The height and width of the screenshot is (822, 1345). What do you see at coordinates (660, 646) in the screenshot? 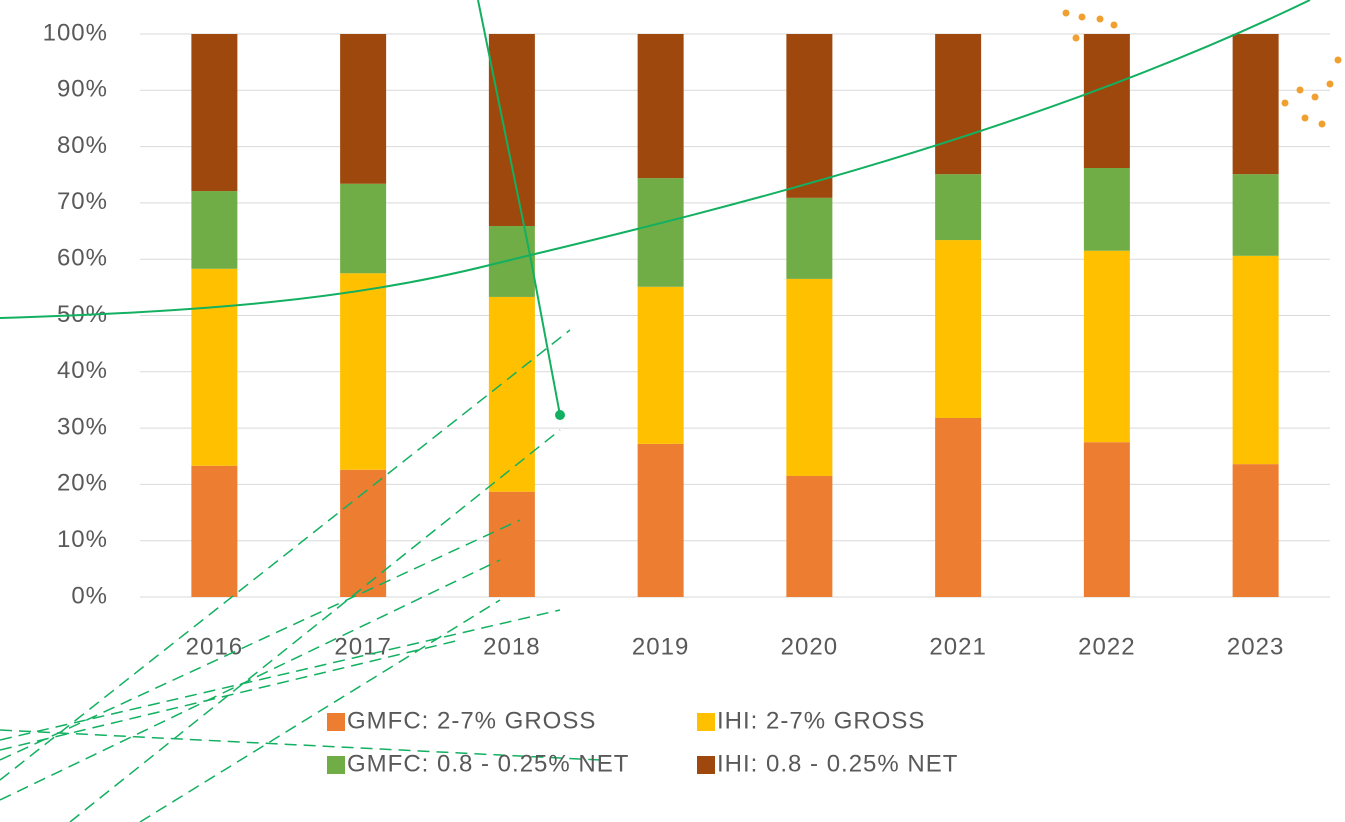
I see `x-tick-label: 2019` at bounding box center [660, 646].